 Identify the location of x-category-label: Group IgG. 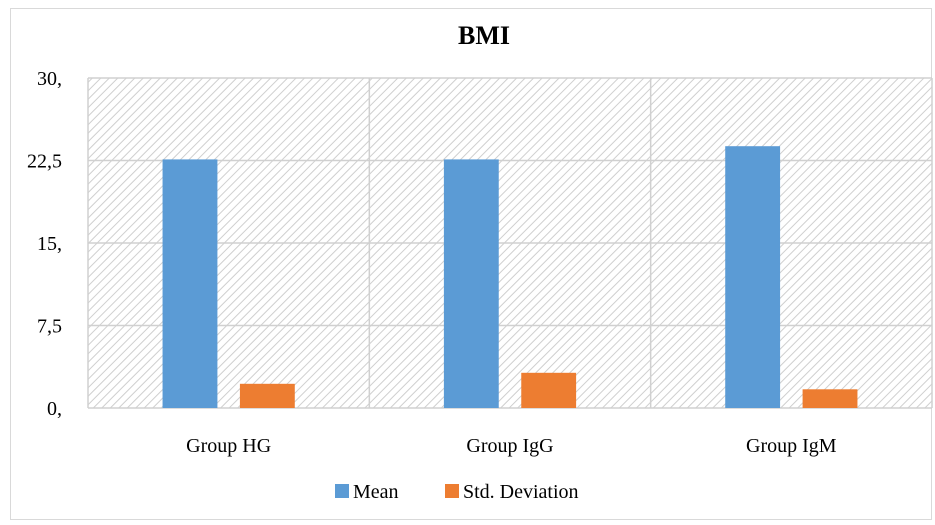
(509, 446).